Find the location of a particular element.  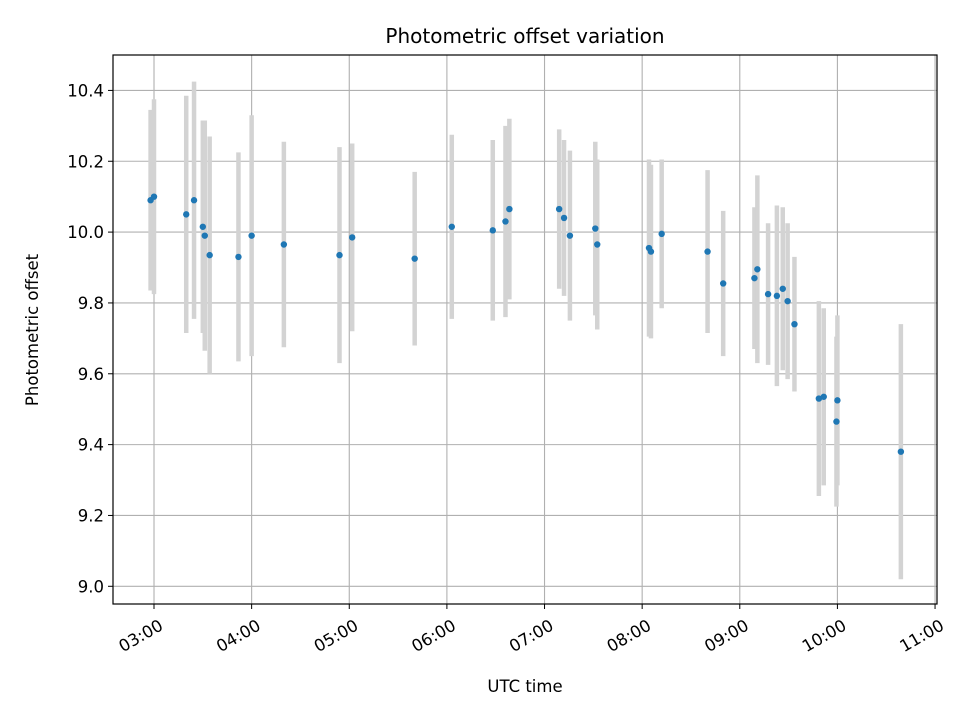

y-tick-label: 10.2 is located at coordinates (85, 161).